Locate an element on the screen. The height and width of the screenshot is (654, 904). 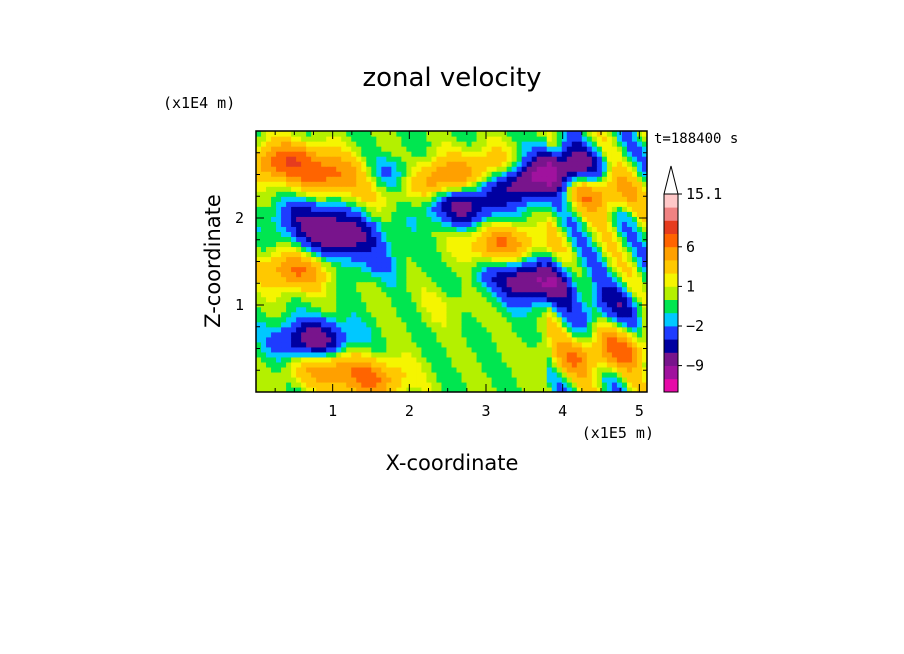
colorbar-label: 6 is located at coordinates (690, 247).